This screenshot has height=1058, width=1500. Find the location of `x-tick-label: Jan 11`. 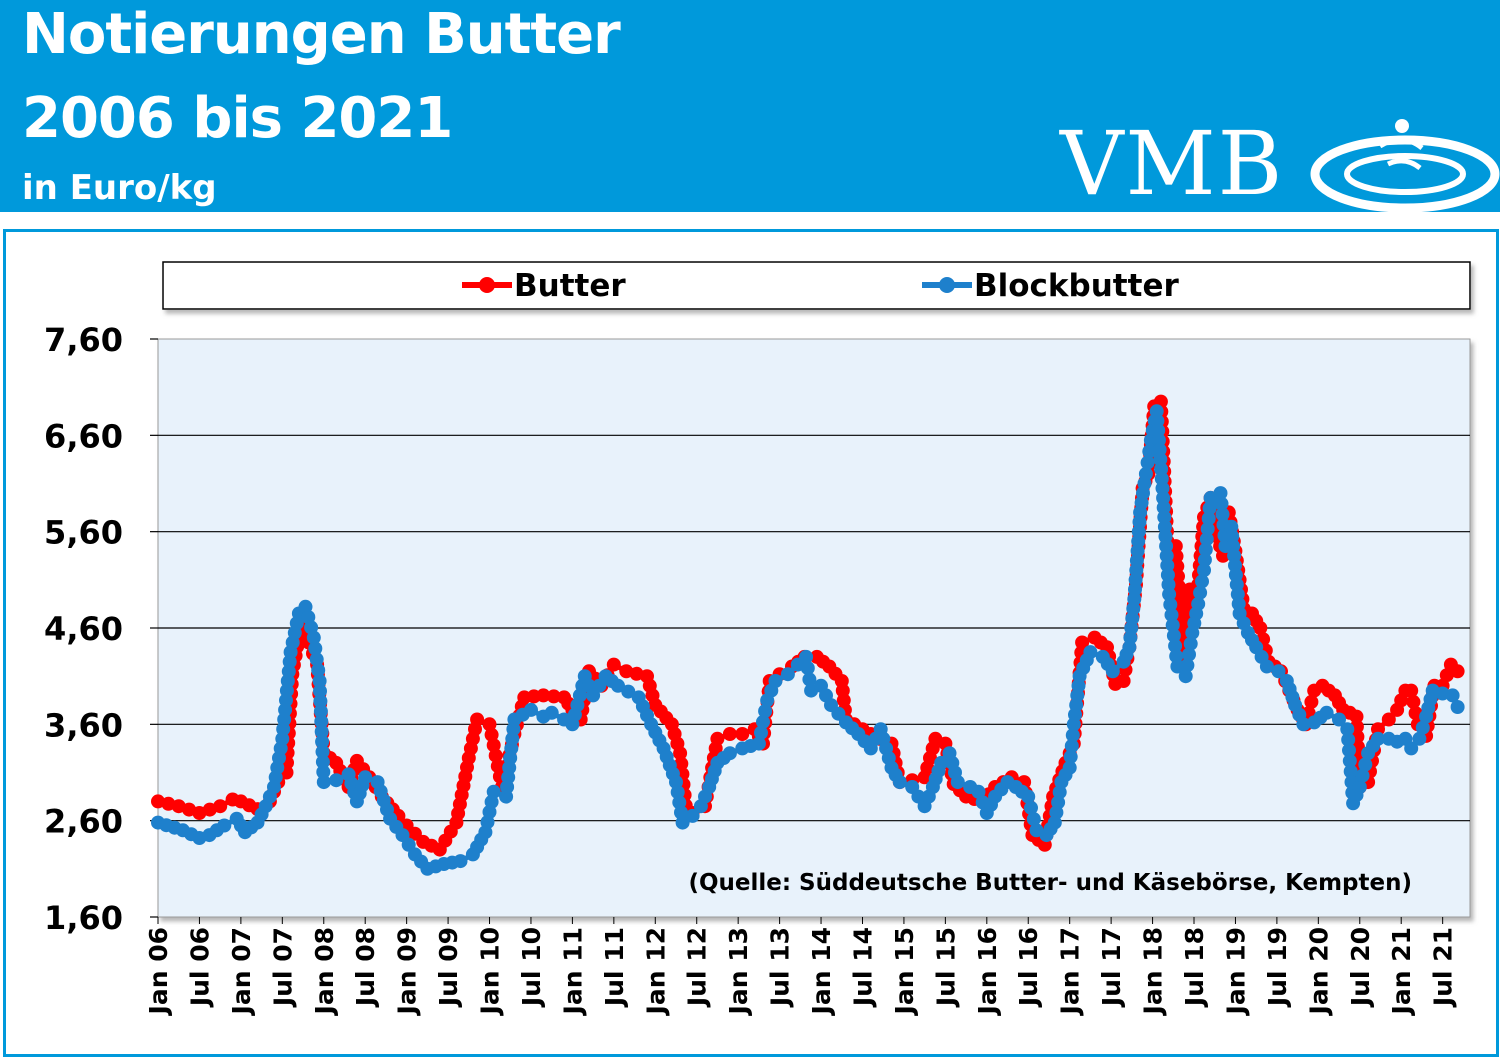

x-tick-label: Jan 11 is located at coordinates (572, 971).